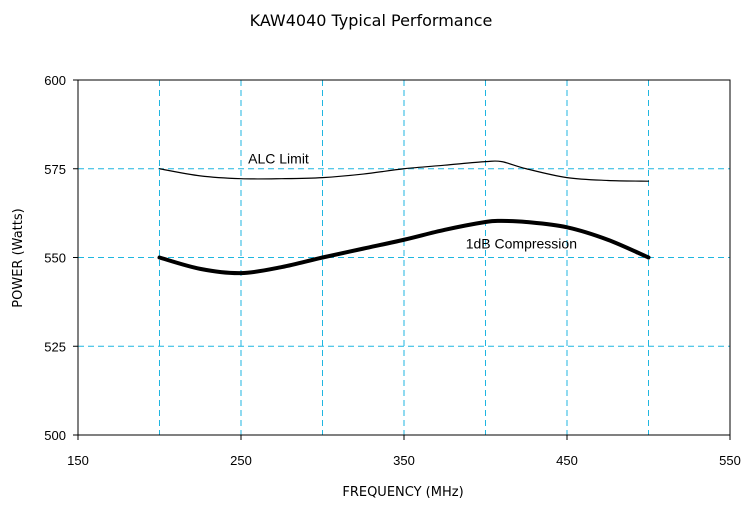  What do you see at coordinates (567, 460) in the screenshot?
I see `x-tick-label: 450` at bounding box center [567, 460].